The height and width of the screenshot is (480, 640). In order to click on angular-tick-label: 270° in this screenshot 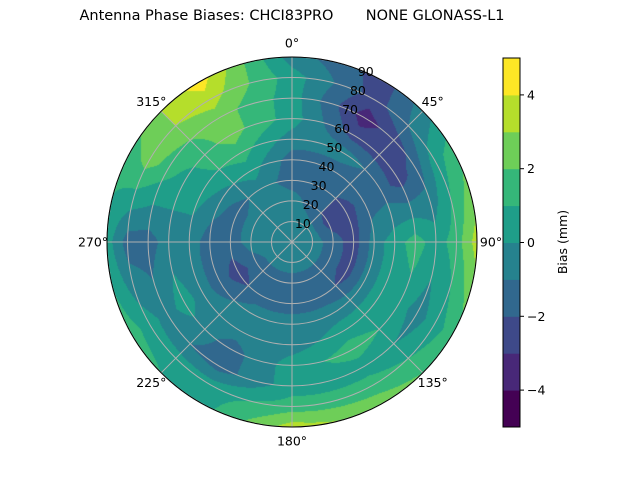, I will do `click(93, 242)`.